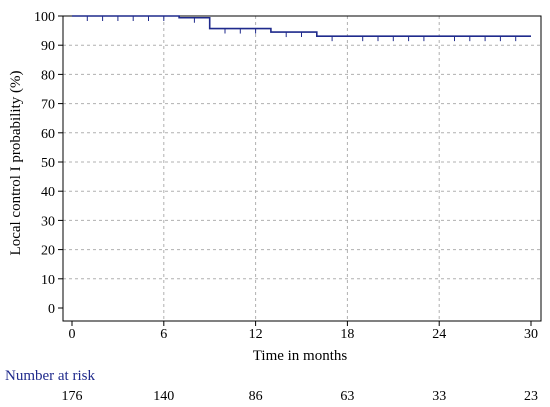 The width and height of the screenshot is (550, 407). What do you see at coordinates (50, 376) in the screenshot?
I see `number-at-risk-title: Number at risk` at bounding box center [50, 376].